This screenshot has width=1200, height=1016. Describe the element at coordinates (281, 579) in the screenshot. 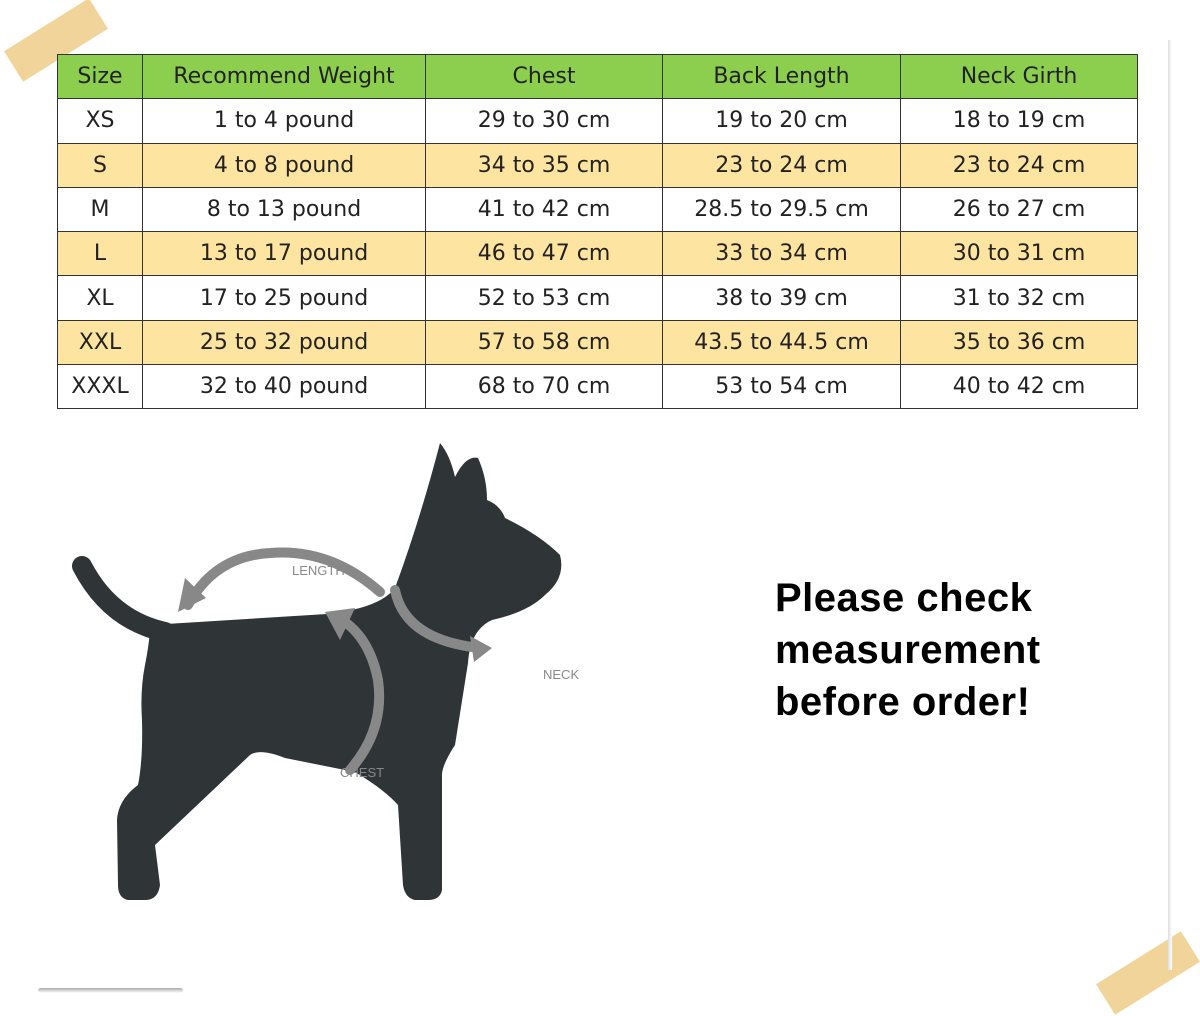

I see `length-arrow` at that location.